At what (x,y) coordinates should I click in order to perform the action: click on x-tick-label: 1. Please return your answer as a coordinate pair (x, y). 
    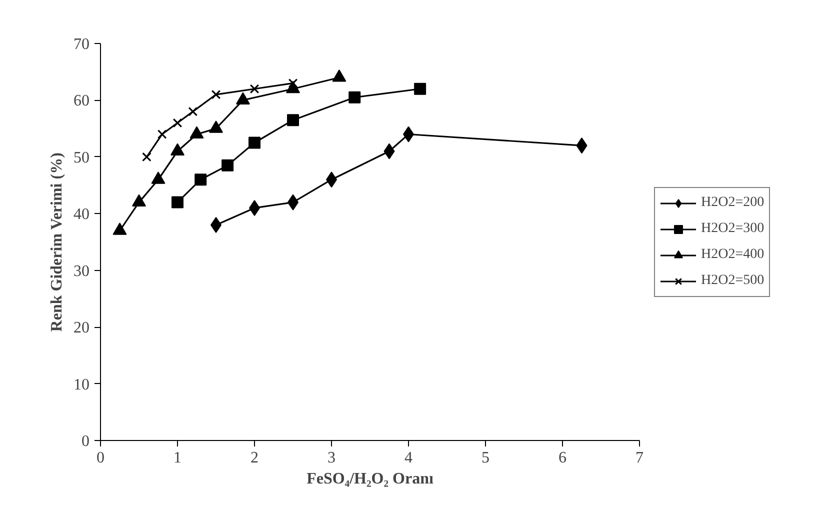
    Looking at the image, I should click on (178, 458).